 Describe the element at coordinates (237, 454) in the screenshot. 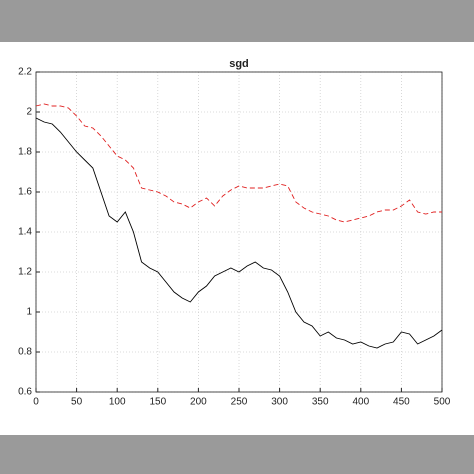

I see `bottom-band` at that location.